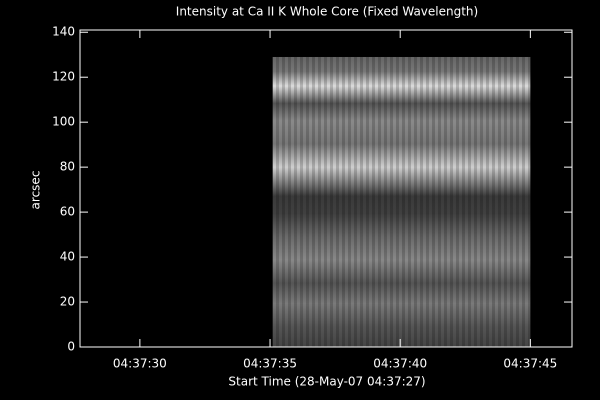 The height and width of the screenshot is (400, 600). I want to click on x-tick-label: 04:37:45, so click(530, 364).